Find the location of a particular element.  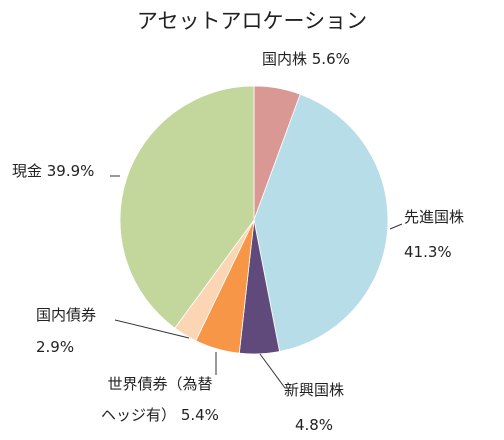

slice-label-4-line-1: 2.9% is located at coordinates (55, 347).